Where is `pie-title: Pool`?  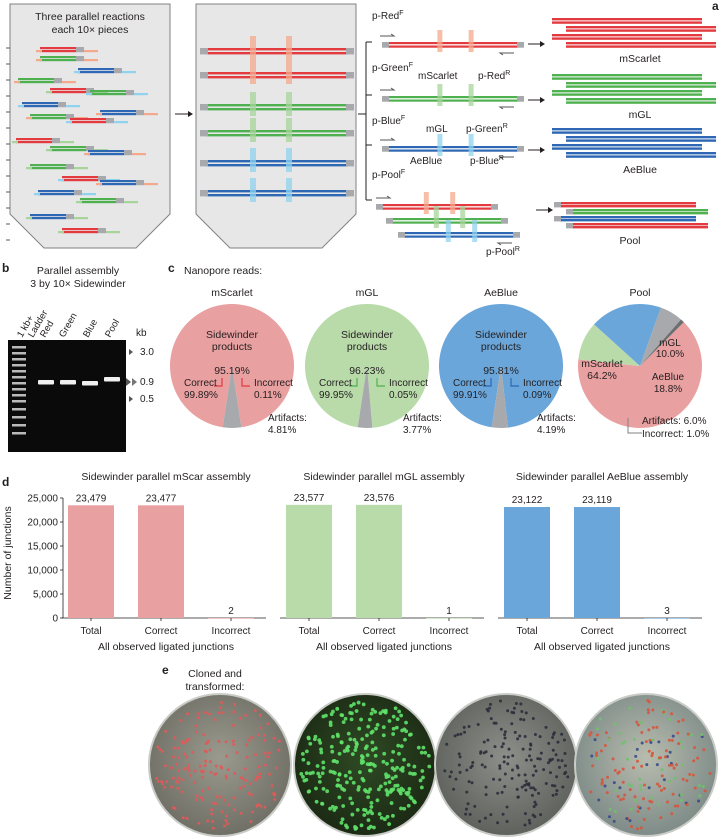 pie-title: Pool is located at coordinates (639, 293).